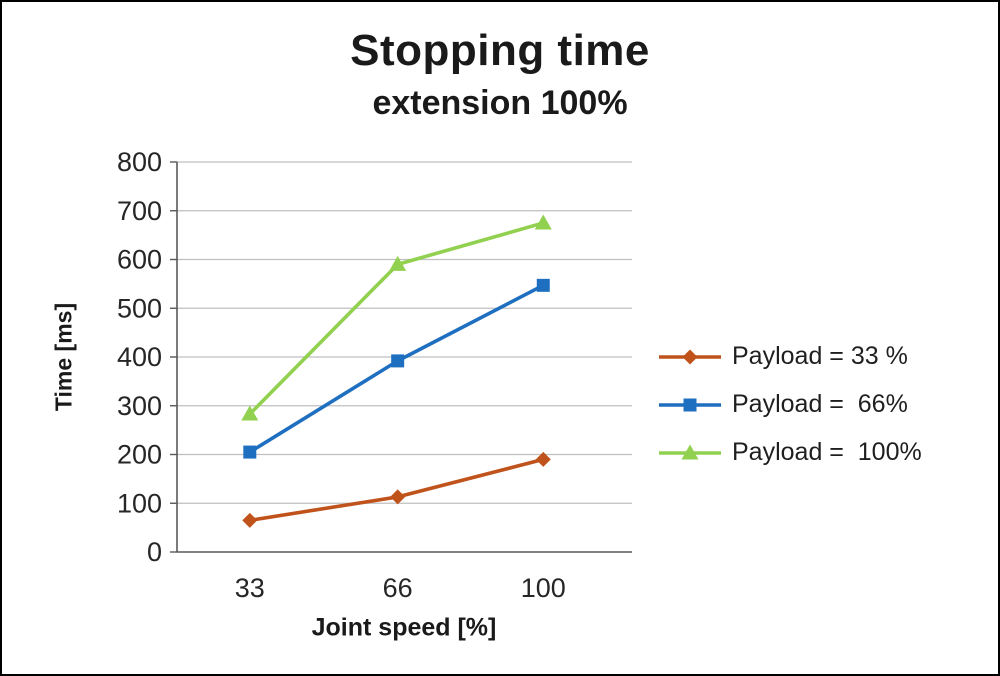 This screenshot has height=676, width=1000. I want to click on legend-label: Payload = 66%, so click(820, 404).